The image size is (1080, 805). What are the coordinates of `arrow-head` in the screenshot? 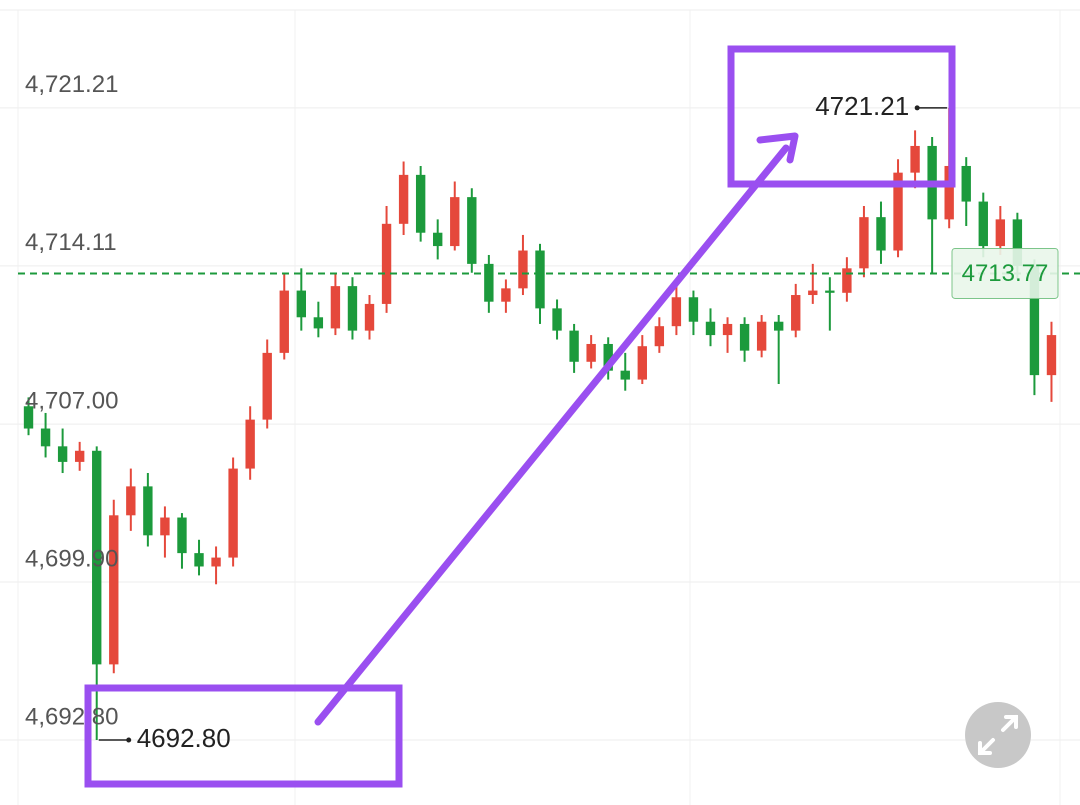 It's located at (777, 148).